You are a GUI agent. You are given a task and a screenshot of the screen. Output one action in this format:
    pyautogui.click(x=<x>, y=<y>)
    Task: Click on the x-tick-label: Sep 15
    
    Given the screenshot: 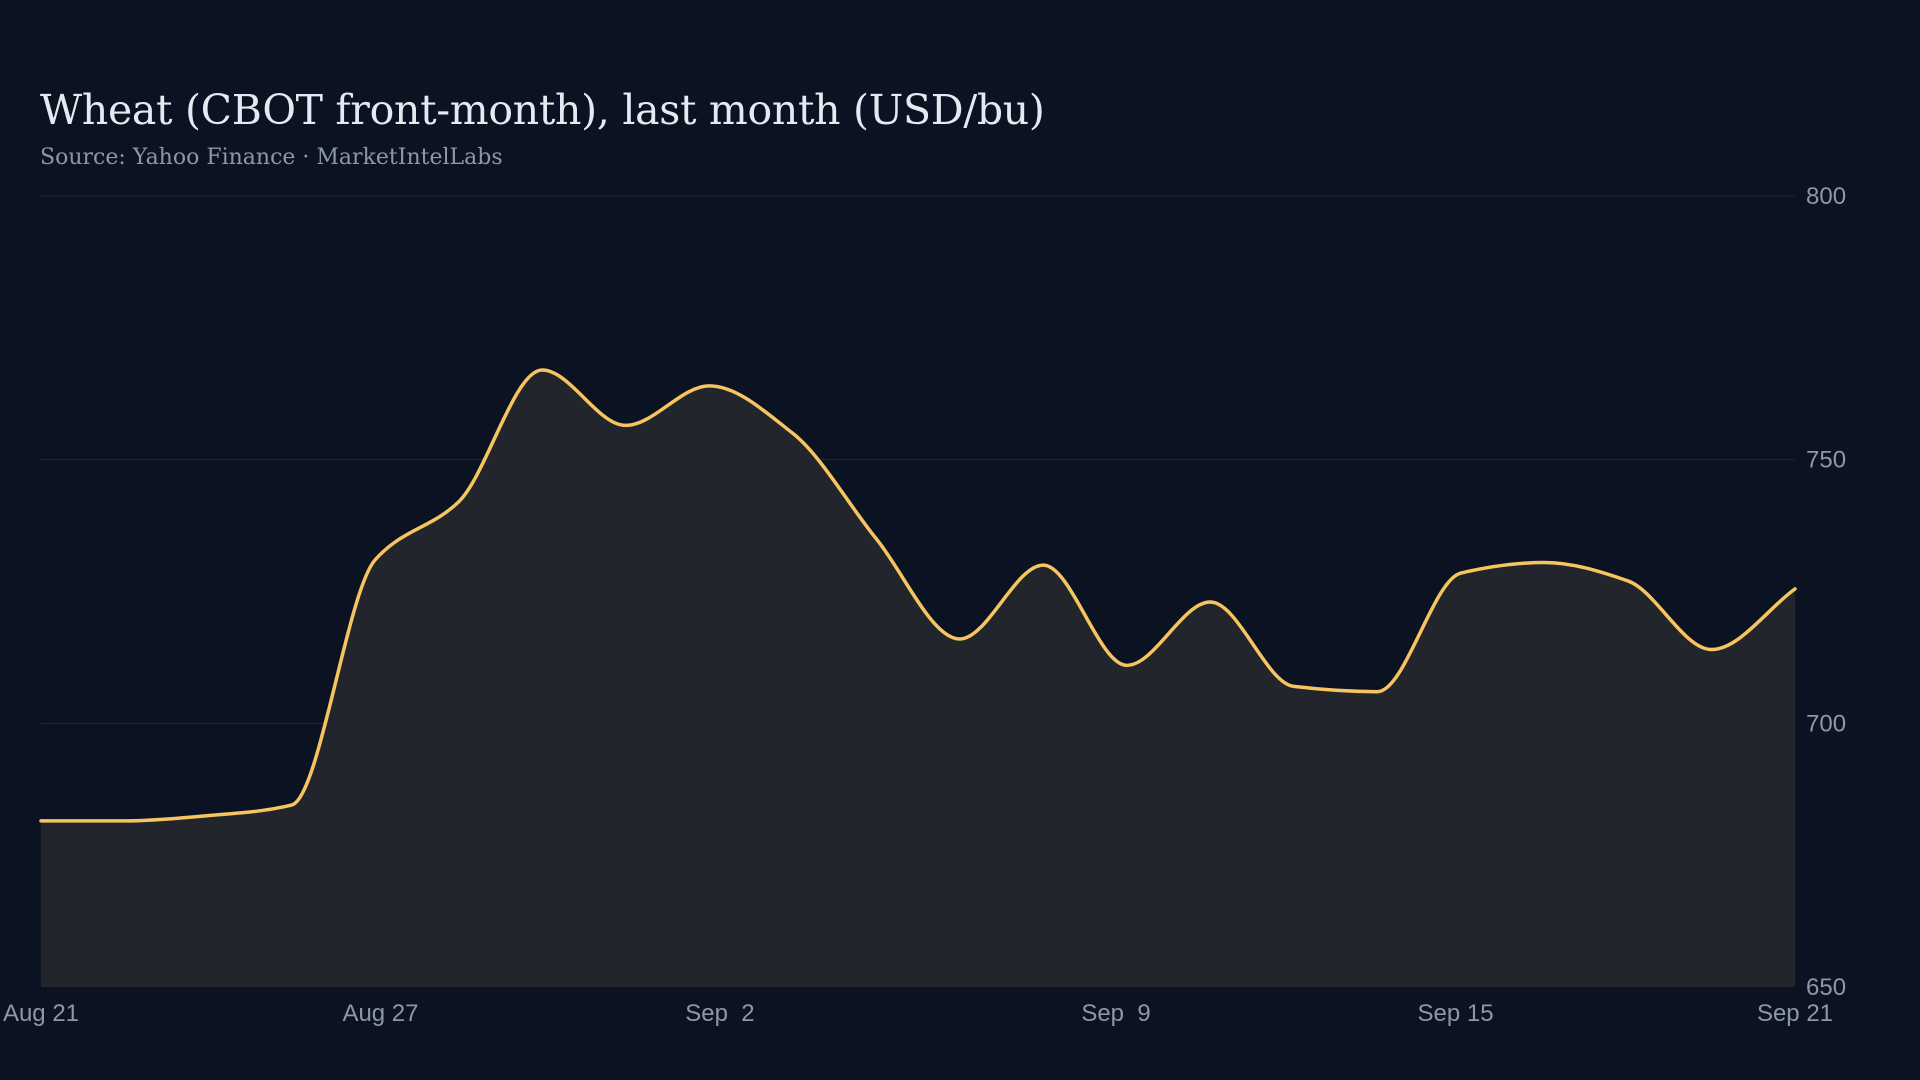 What is the action you would take?
    pyautogui.click(x=1455, y=1013)
    